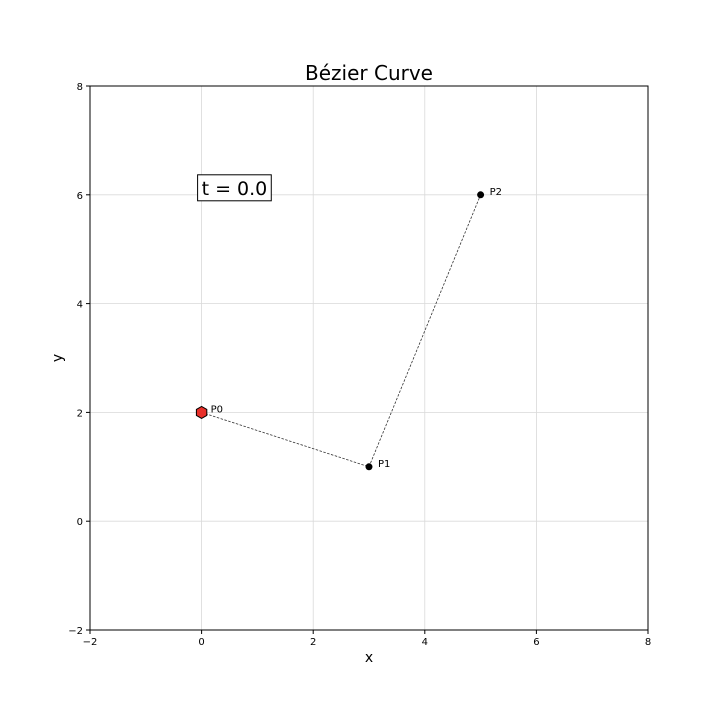 Image resolution: width=720 pixels, height=725 pixels. What do you see at coordinates (369, 467) in the screenshot?
I see `control-point-p1` at bounding box center [369, 467].